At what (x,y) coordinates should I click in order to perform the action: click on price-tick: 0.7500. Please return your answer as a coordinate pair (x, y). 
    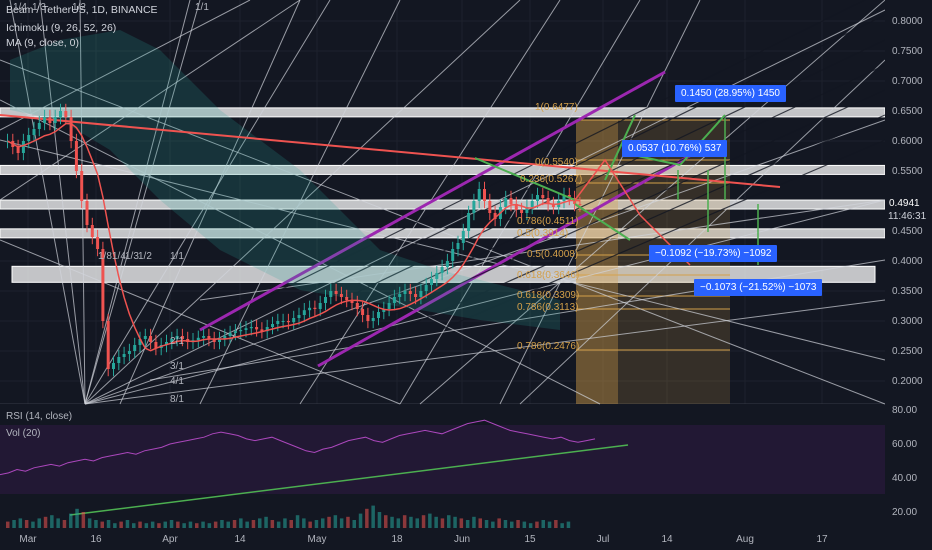
    Looking at the image, I should click on (907, 51).